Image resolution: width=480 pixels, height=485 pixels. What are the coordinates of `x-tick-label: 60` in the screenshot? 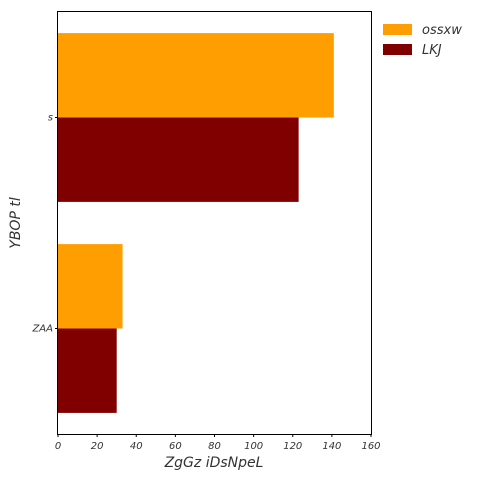 It's located at (175, 446).